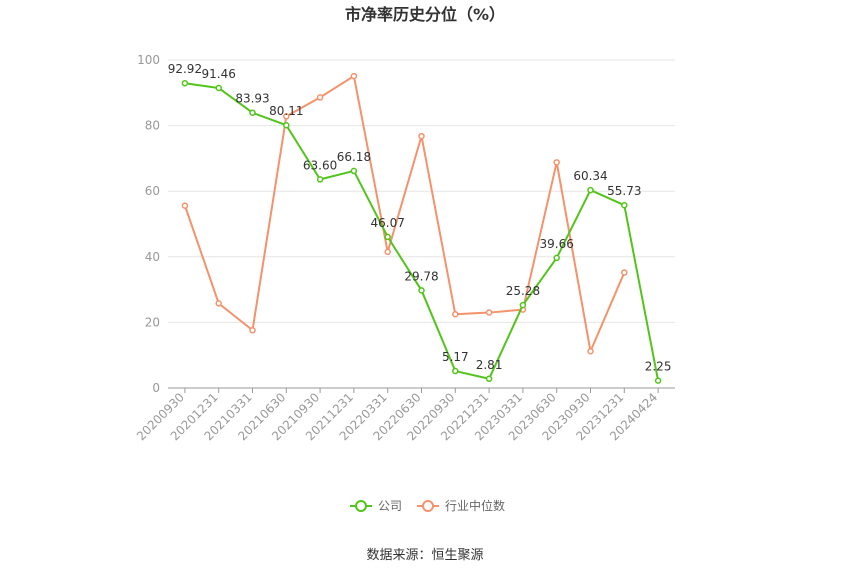  What do you see at coordinates (658, 367) in the screenshot?
I see `data-label-20240424: 2.25` at bounding box center [658, 367].